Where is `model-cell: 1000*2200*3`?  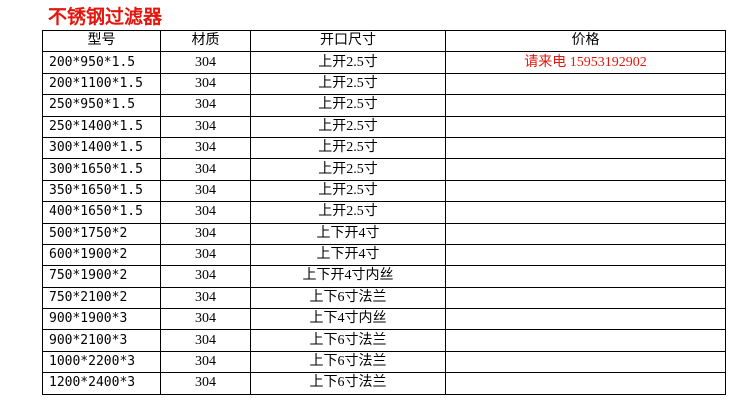
model-cell: 1000*2200*3 is located at coordinates (101, 362).